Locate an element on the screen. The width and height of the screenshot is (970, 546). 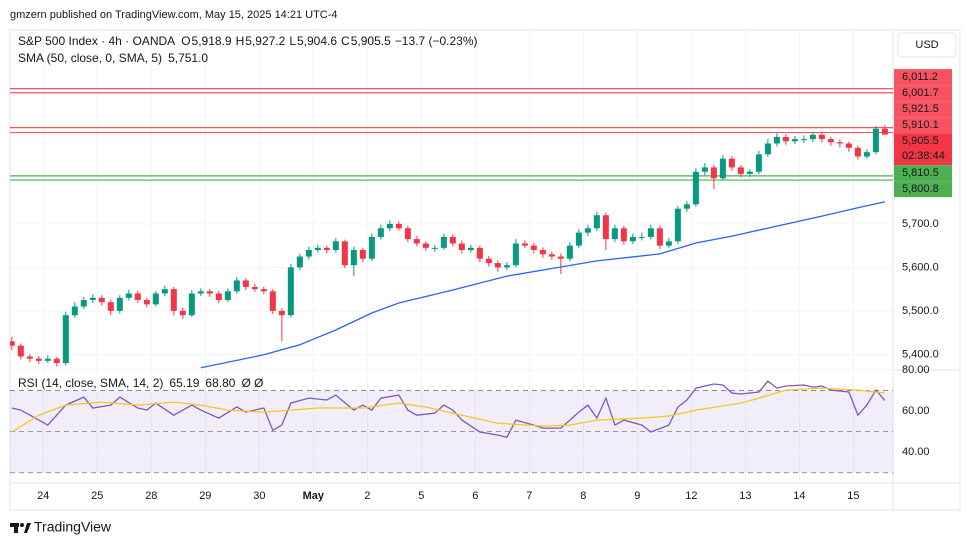
x-tick-label: 9 is located at coordinates (637, 496).